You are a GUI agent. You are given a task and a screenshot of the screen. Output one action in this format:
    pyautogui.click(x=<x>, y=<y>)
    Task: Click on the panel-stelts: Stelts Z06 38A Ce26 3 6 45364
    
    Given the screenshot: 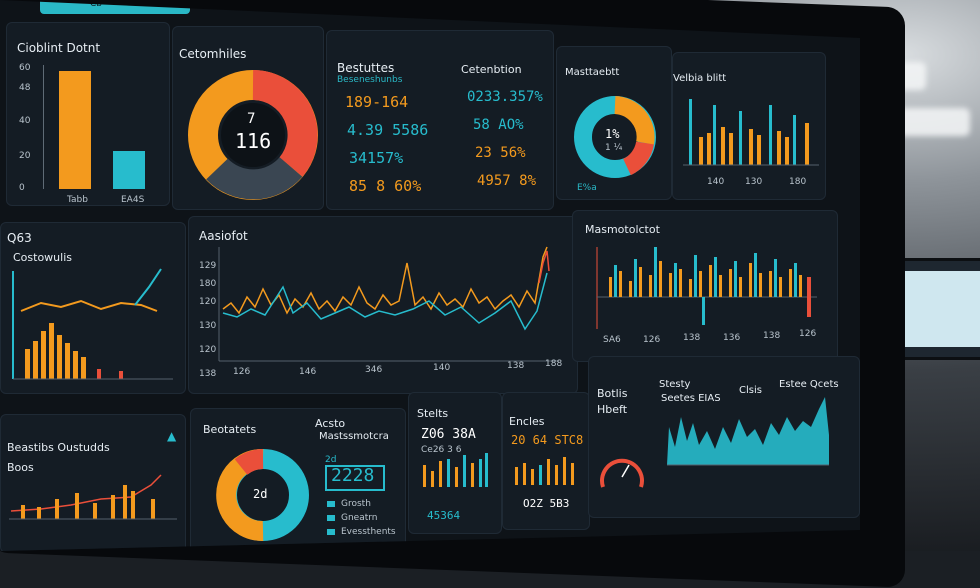 What is the action you would take?
    pyautogui.click(x=455, y=463)
    